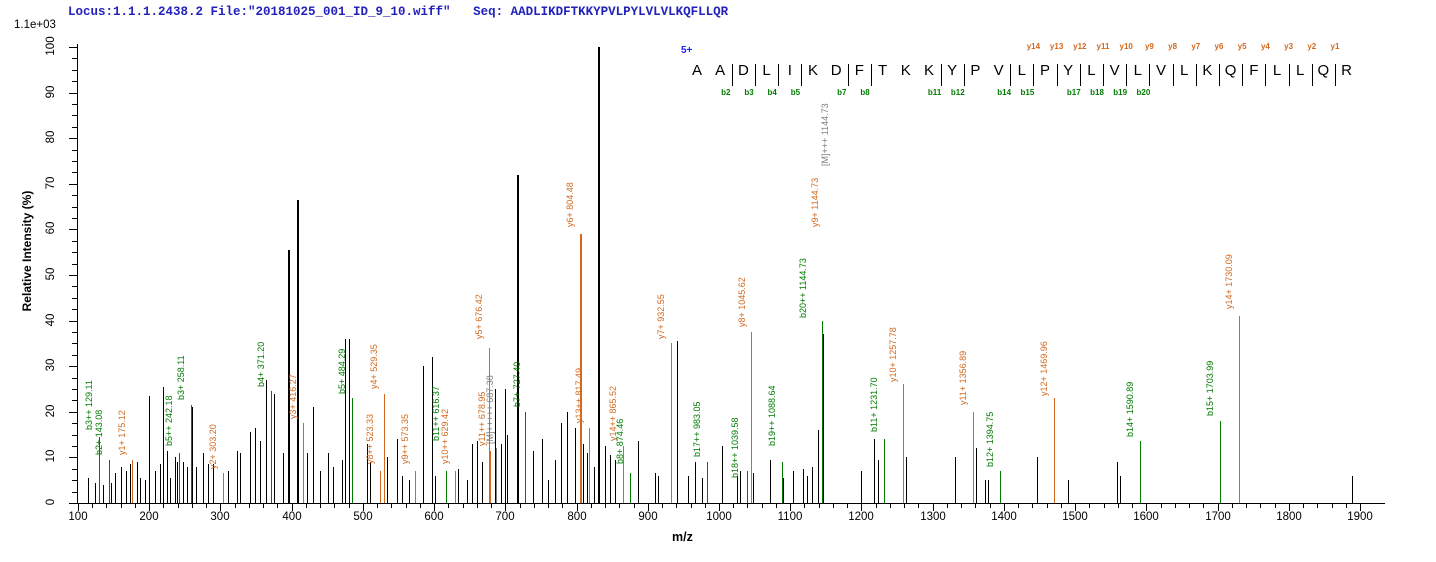  What do you see at coordinates (619, 441) in the screenshot?
I see `peak-label: b8+ 874.46` at bounding box center [619, 441].